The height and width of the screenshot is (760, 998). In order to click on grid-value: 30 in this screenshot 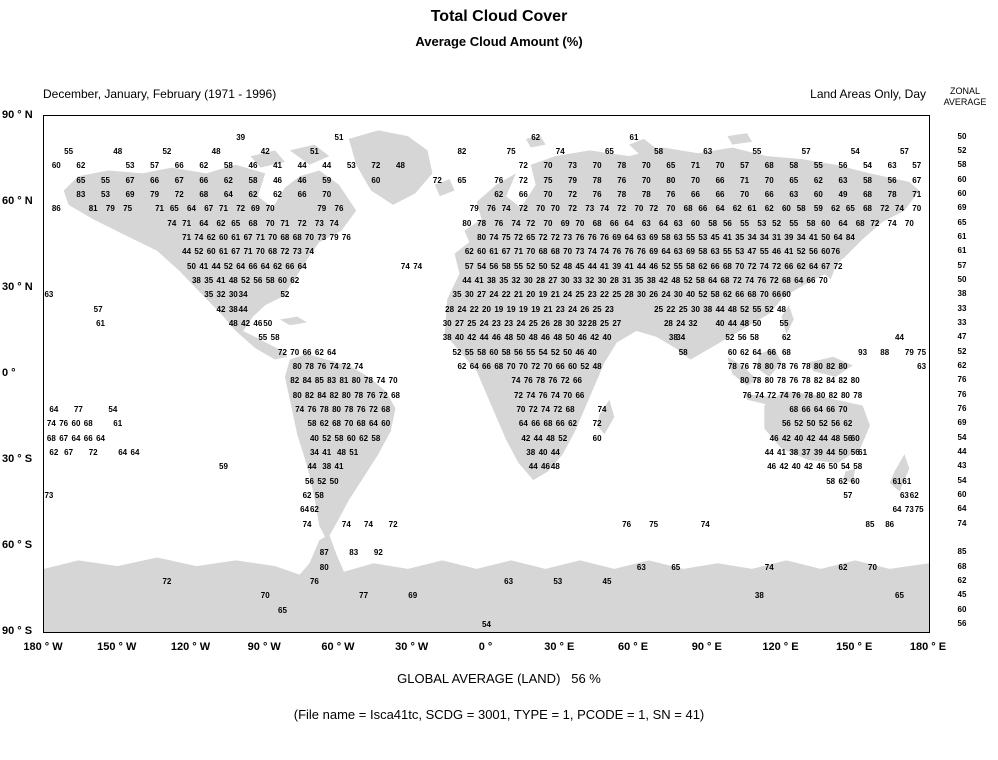, I will do `click(678, 295)`.